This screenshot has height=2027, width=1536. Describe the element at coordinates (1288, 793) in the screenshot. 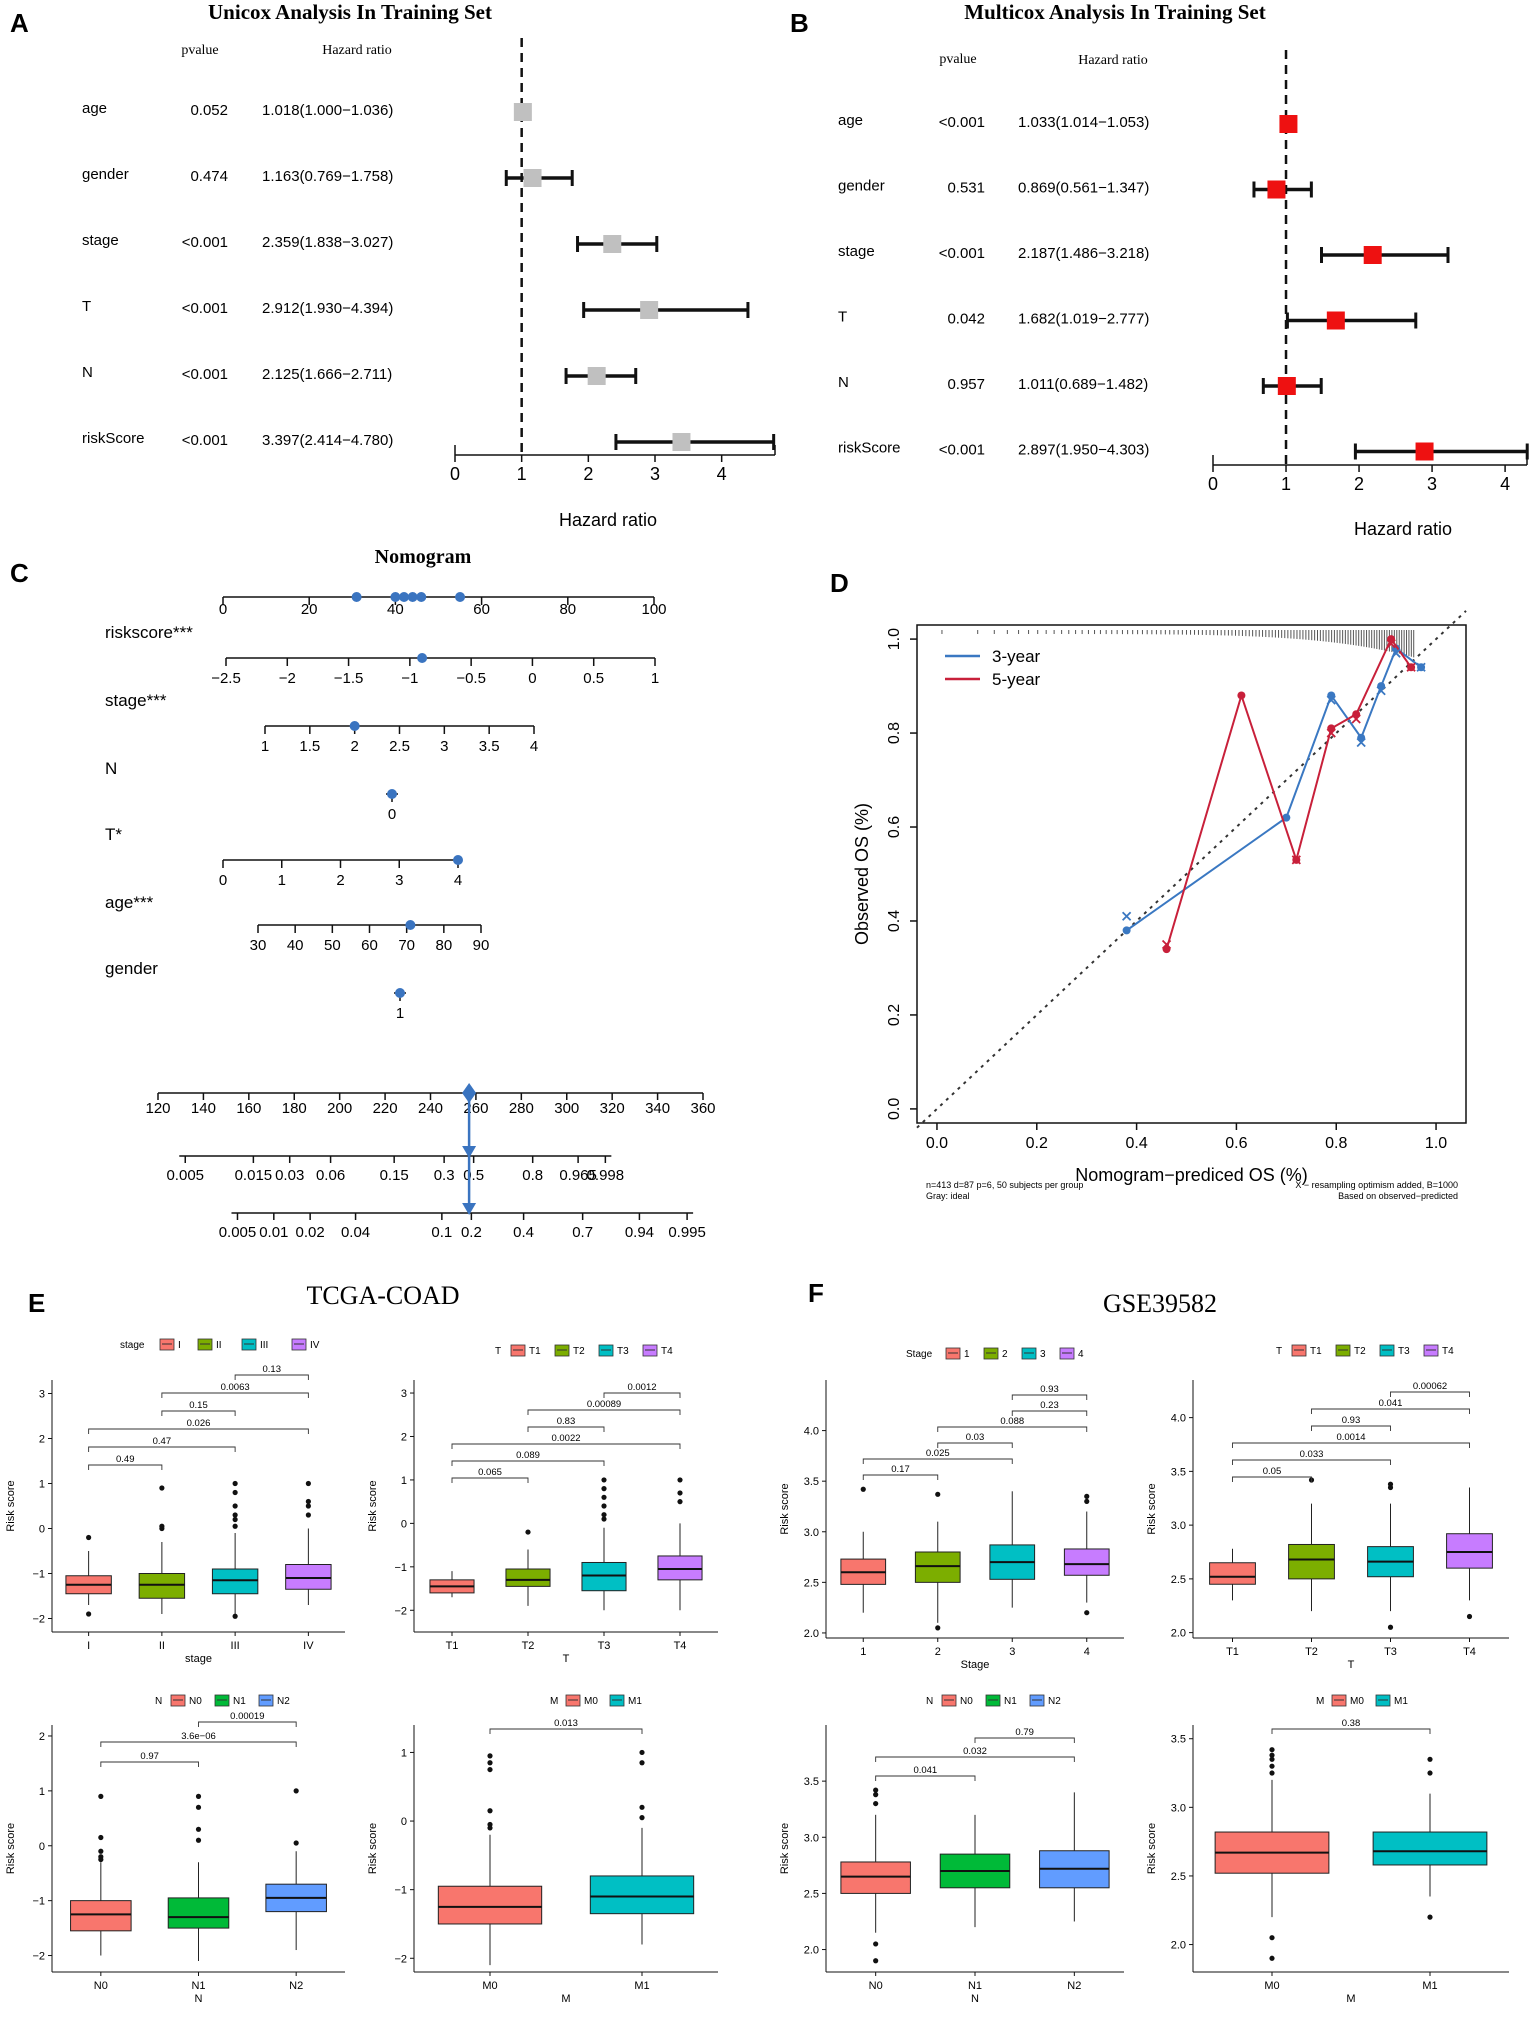

I see `calibration-line` at that location.